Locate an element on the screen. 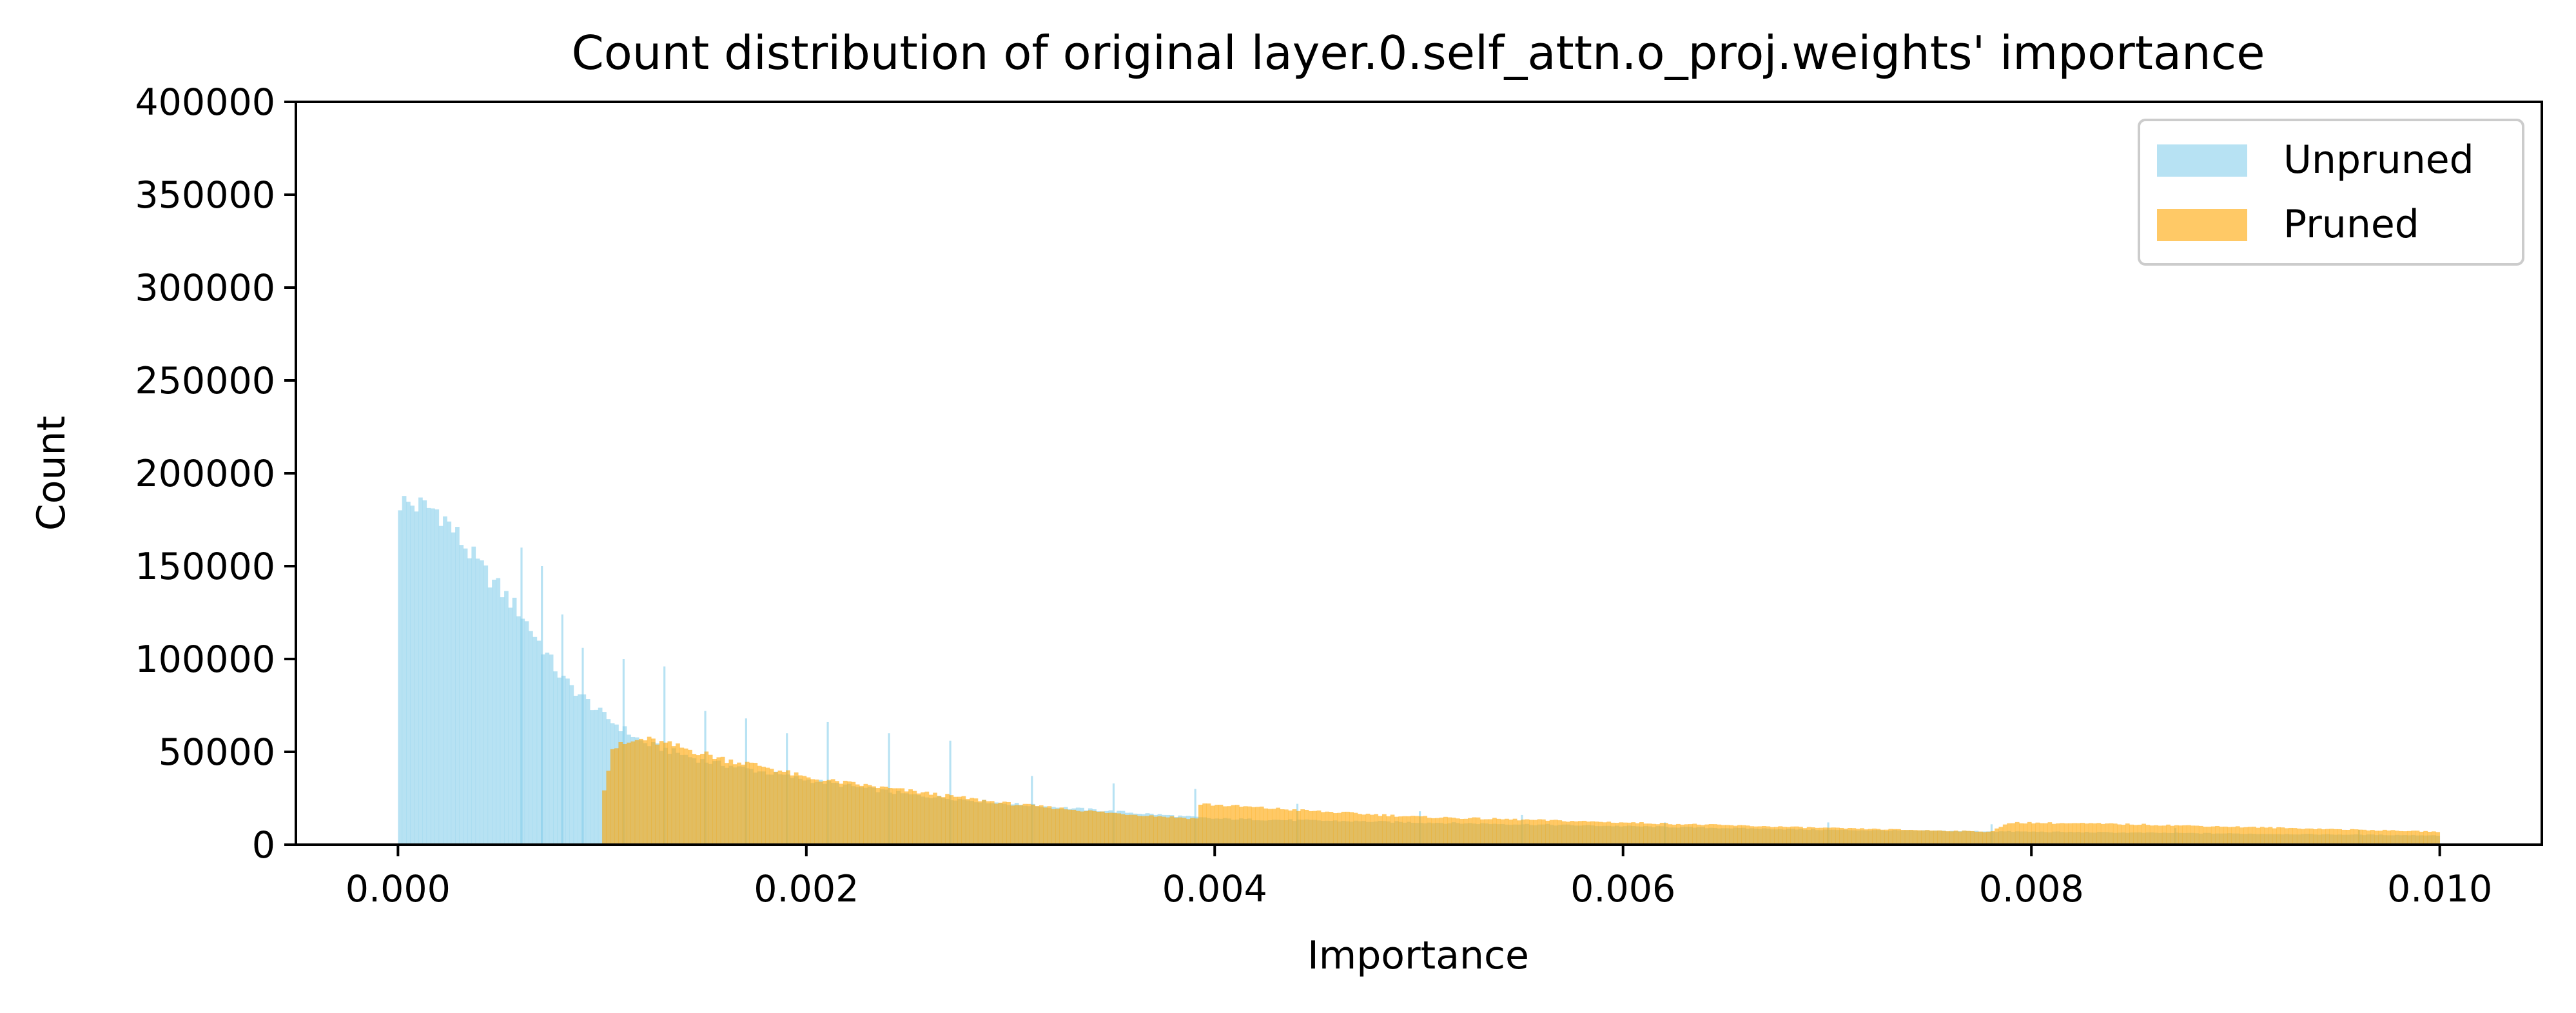 Image resolution: width=2576 pixels, height=1013 pixels. x-tick-label: 0.010 is located at coordinates (2440, 889).